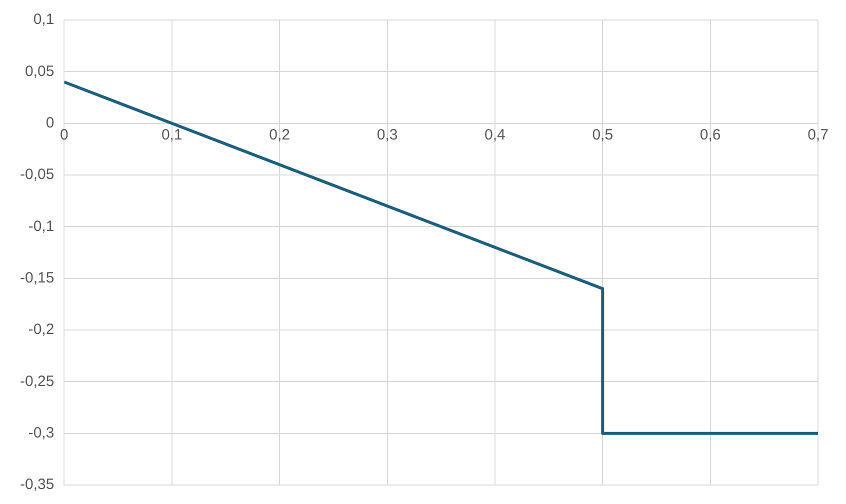  Describe the element at coordinates (39, 71) in the screenshot. I see `y-tick-label: 0,05` at that location.